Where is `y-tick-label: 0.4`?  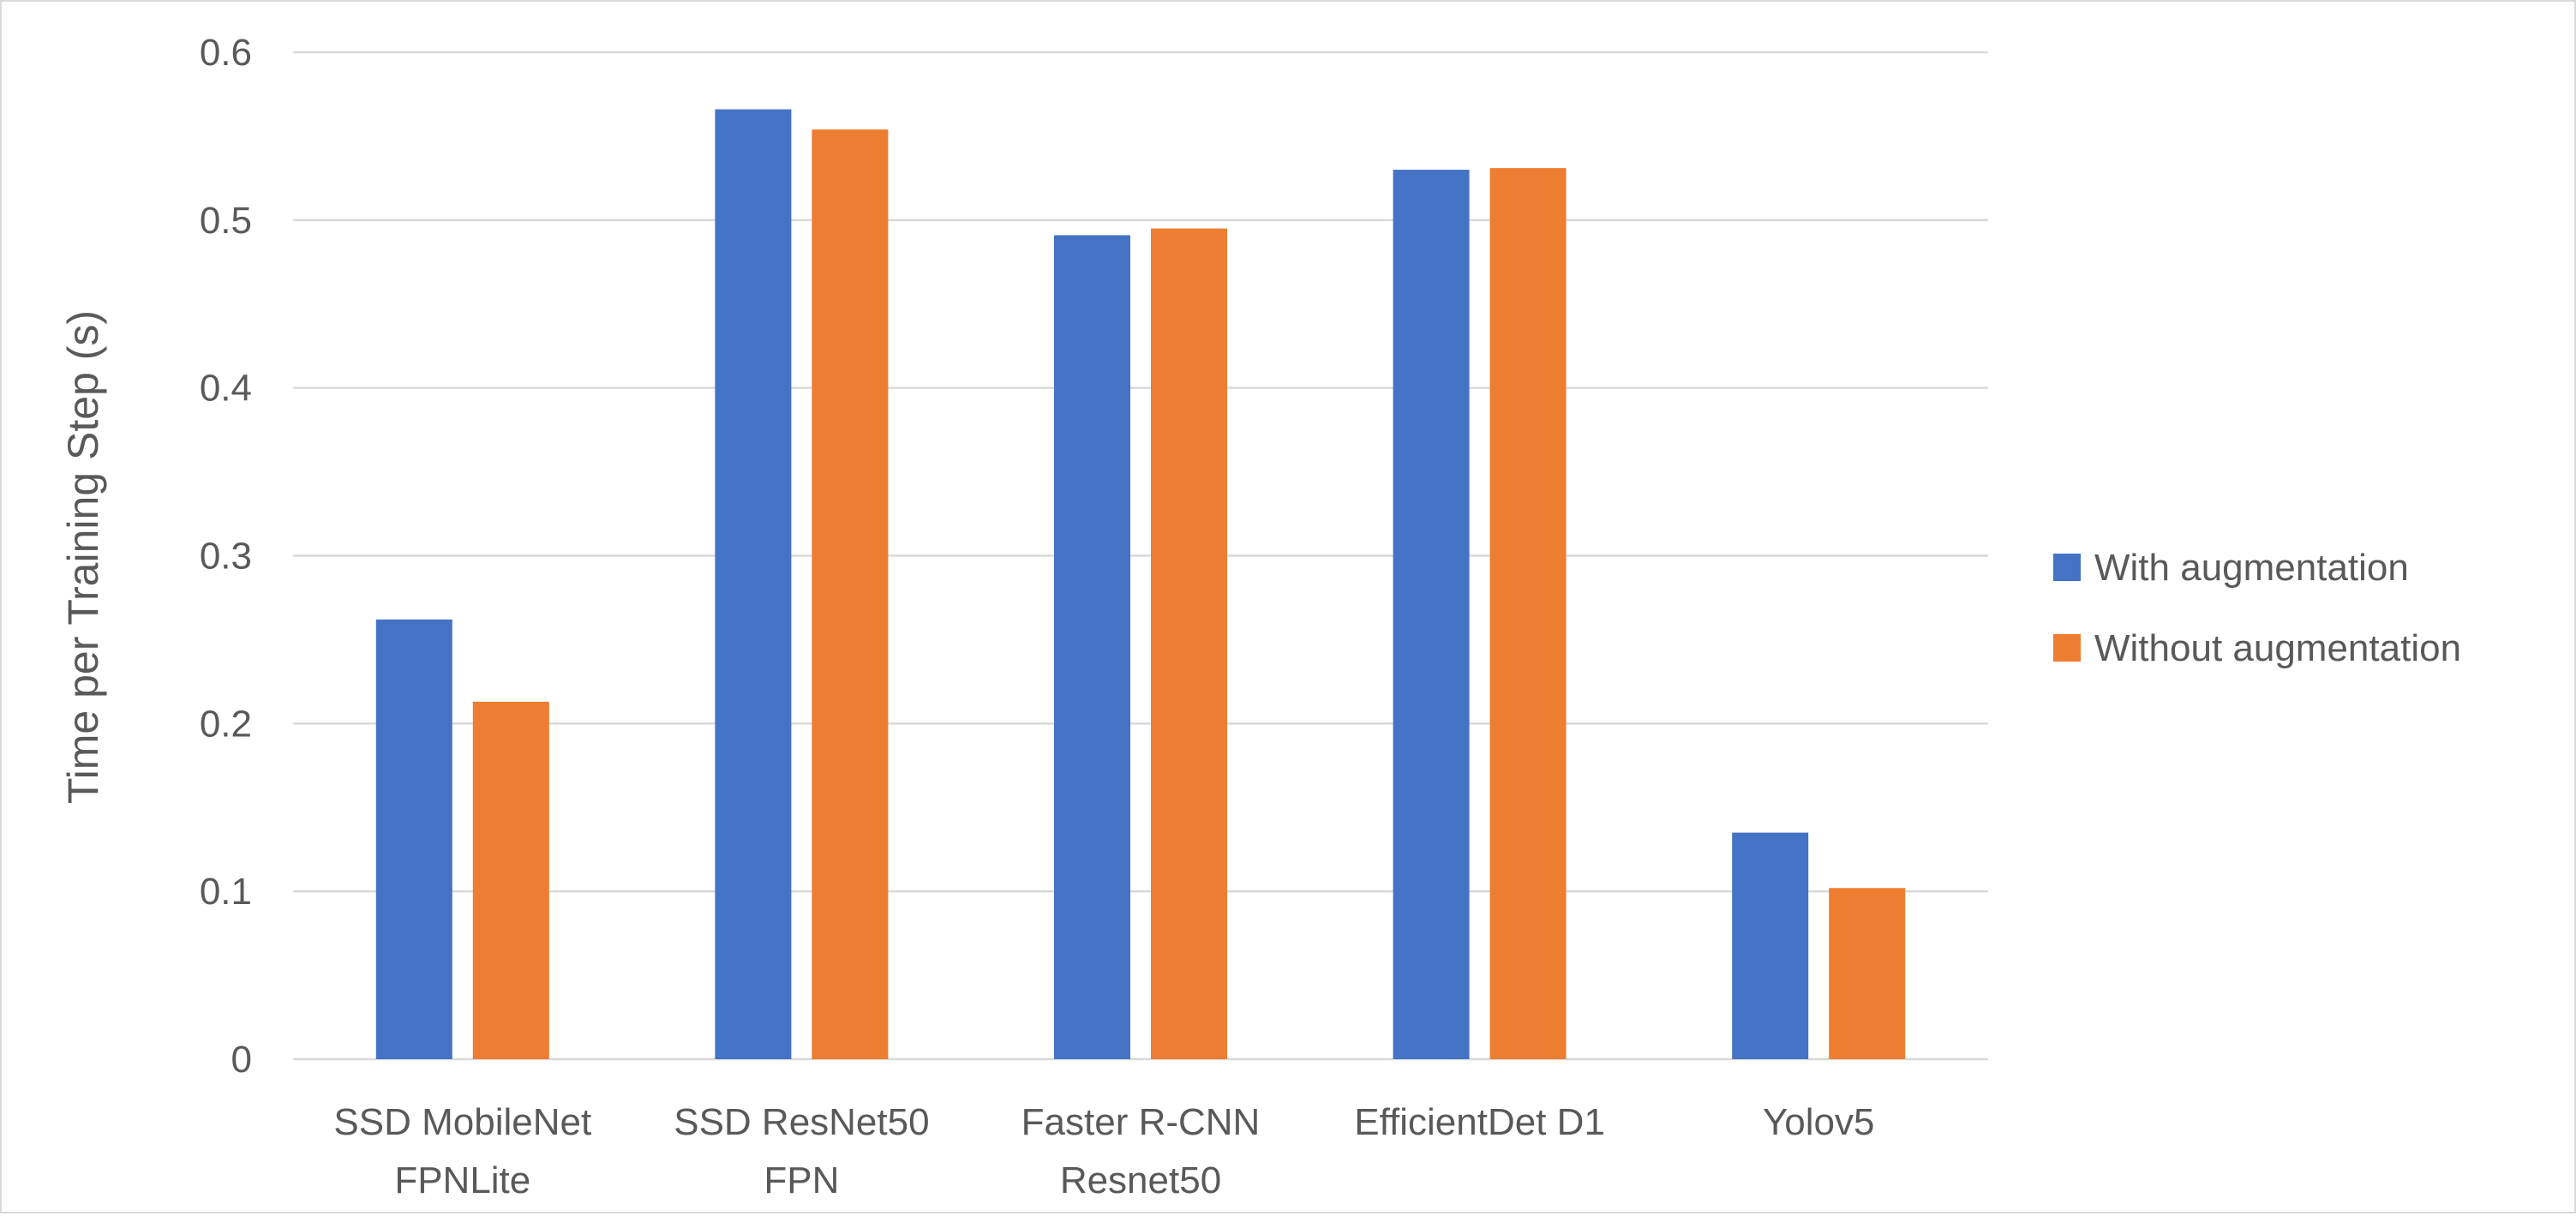 y-tick-label: 0.4 is located at coordinates (226, 389).